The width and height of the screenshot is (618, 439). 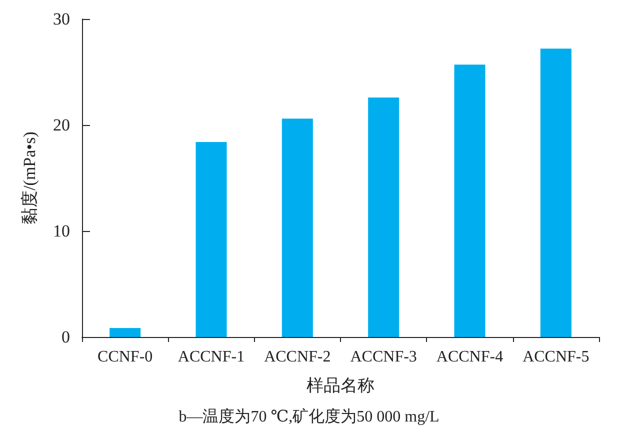 I want to click on x-tick-label: ACCNF-2, so click(x=297, y=357).